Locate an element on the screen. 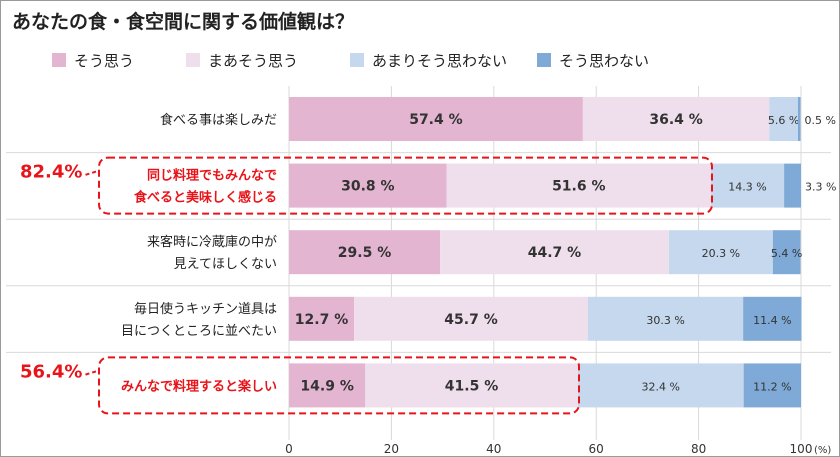 The height and width of the screenshot is (457, 840). data-label: 29.5 % is located at coordinates (364, 253).